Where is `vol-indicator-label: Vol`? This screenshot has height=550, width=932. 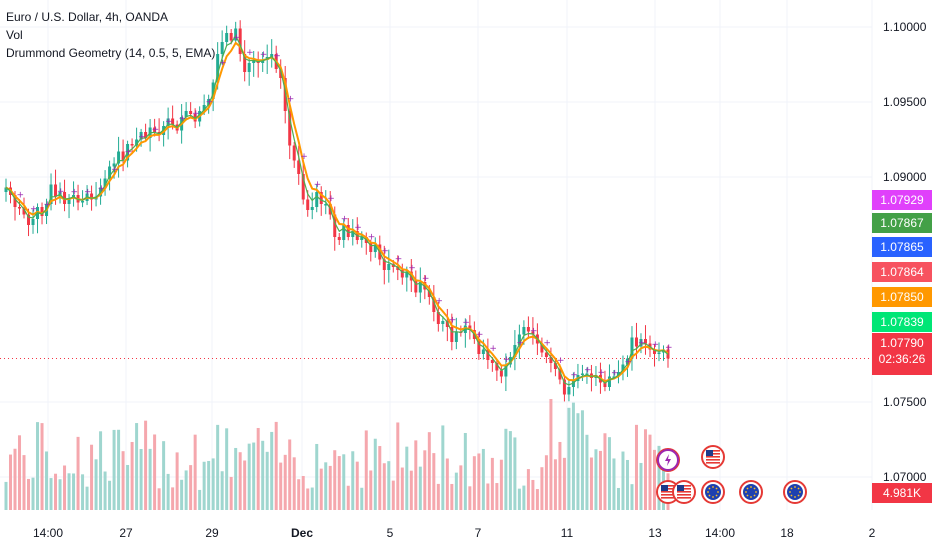 vol-indicator-label: Vol is located at coordinates (14, 35).